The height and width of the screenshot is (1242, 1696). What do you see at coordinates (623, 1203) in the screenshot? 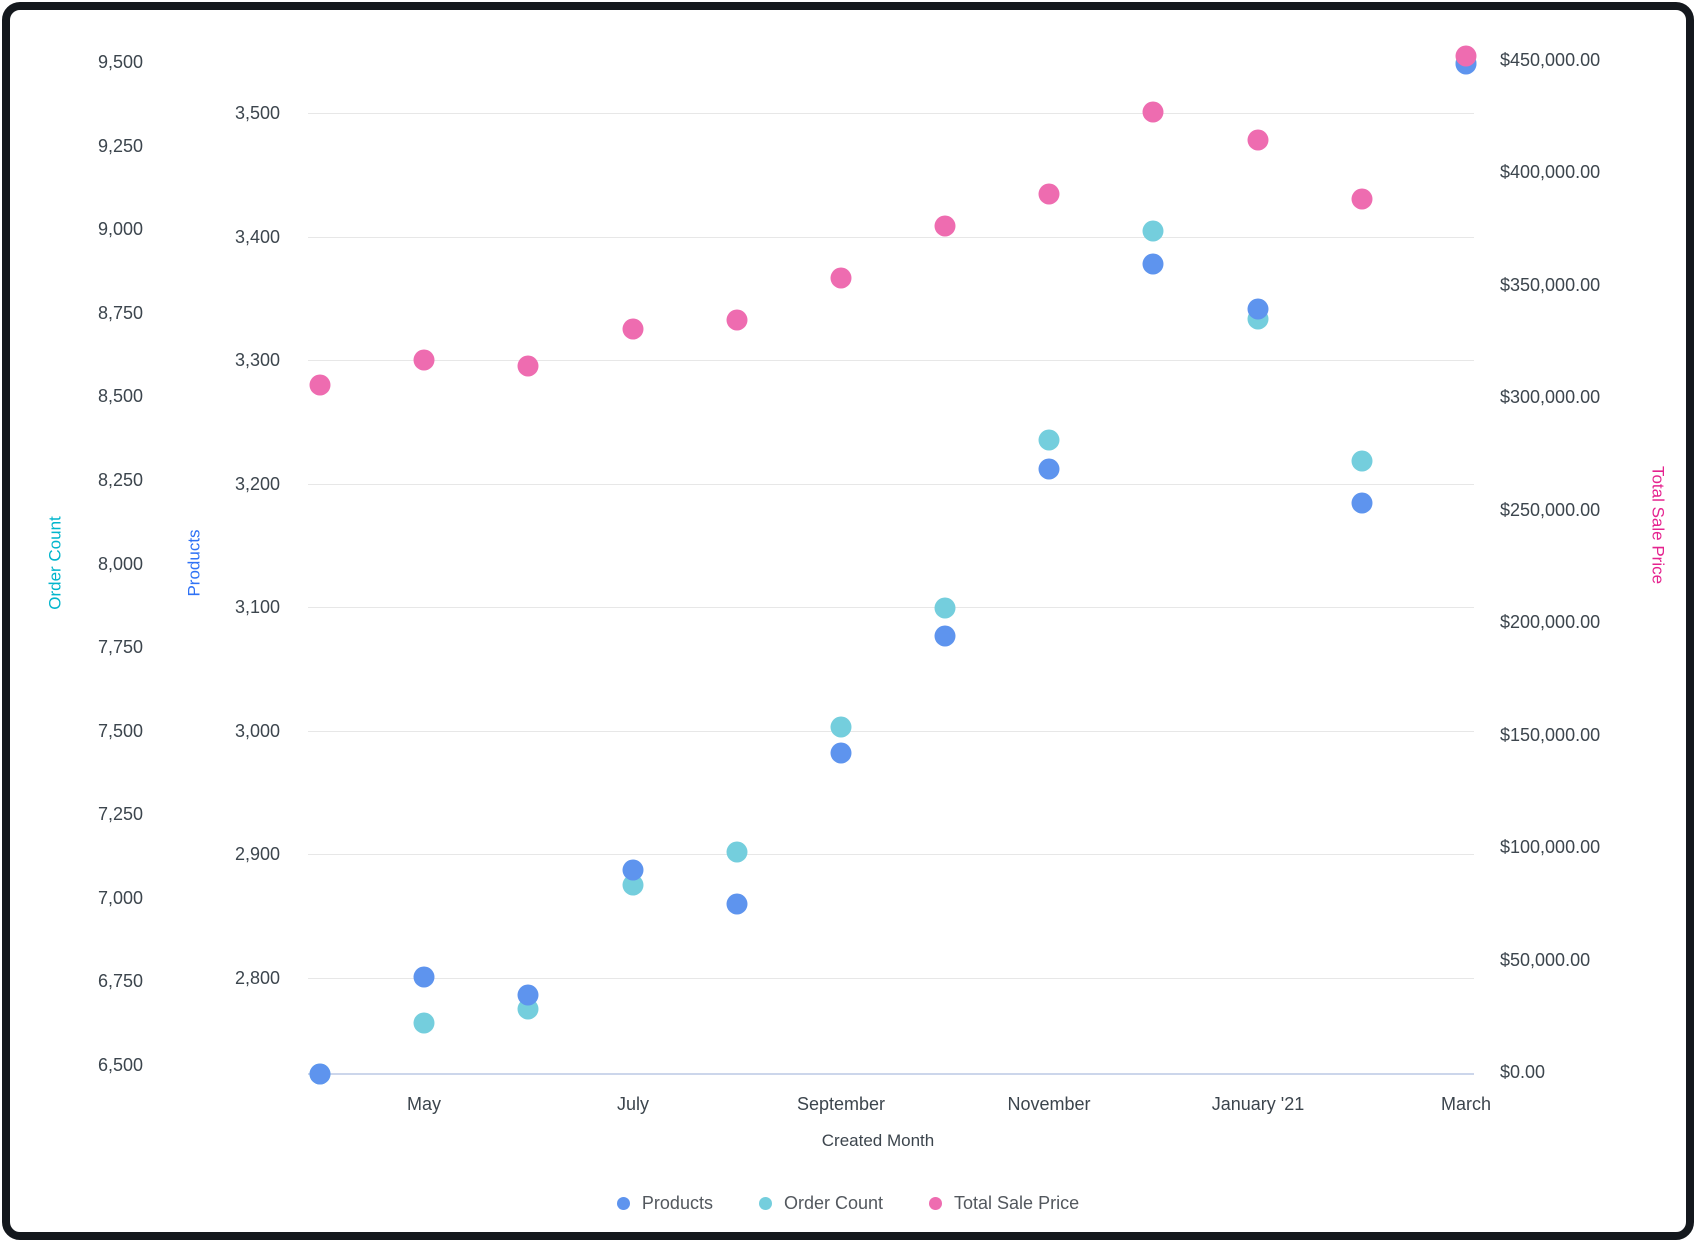
I see `legend-dot-products` at bounding box center [623, 1203].